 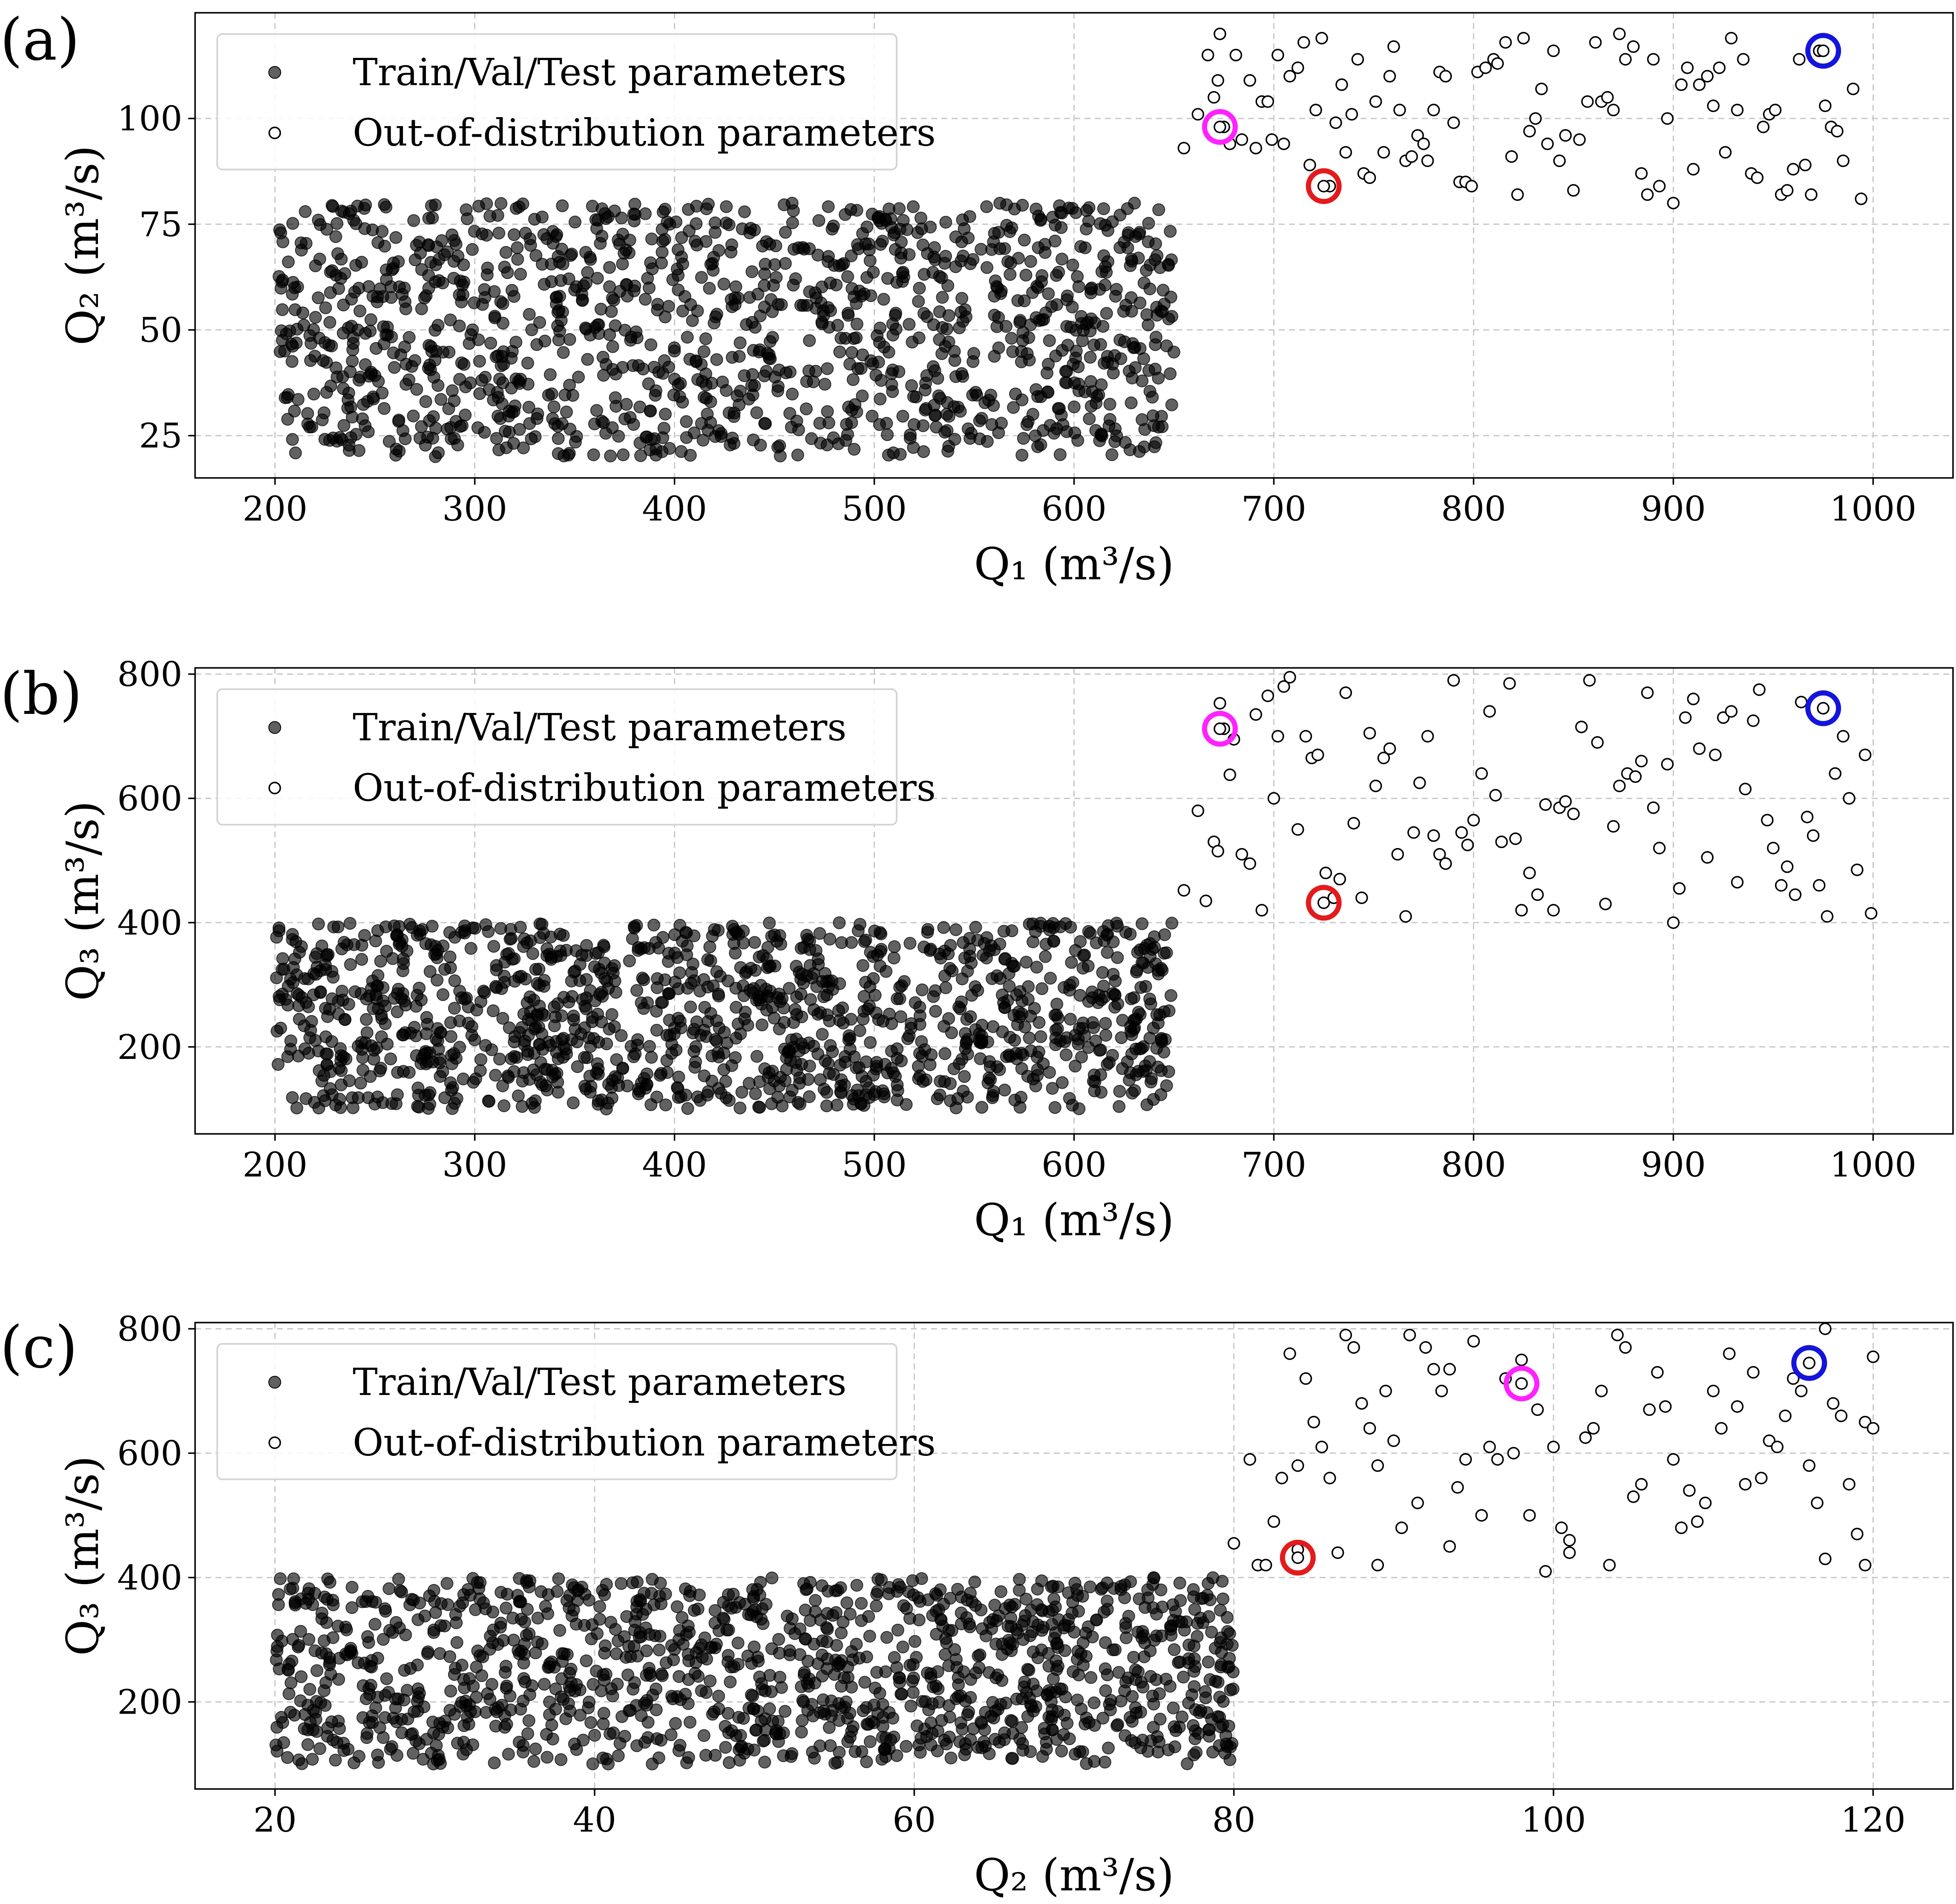 I want to click on y-tick-label: 400, so click(x=149, y=1578).